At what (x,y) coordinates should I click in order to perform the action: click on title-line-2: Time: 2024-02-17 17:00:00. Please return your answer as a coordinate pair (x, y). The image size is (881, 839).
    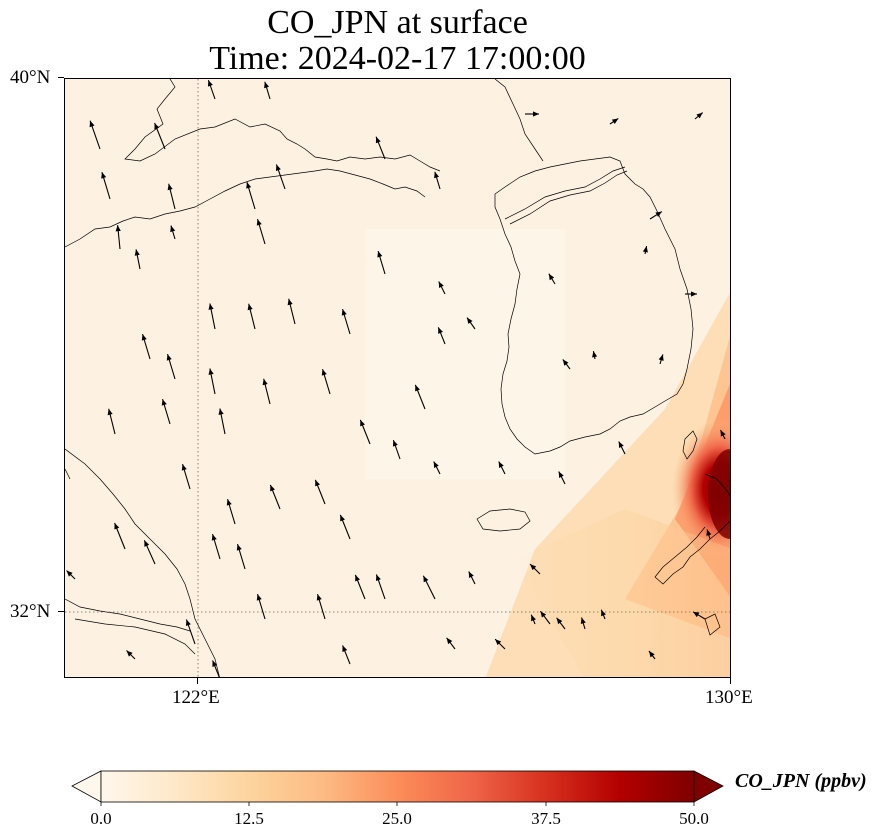
    Looking at the image, I should click on (397, 58).